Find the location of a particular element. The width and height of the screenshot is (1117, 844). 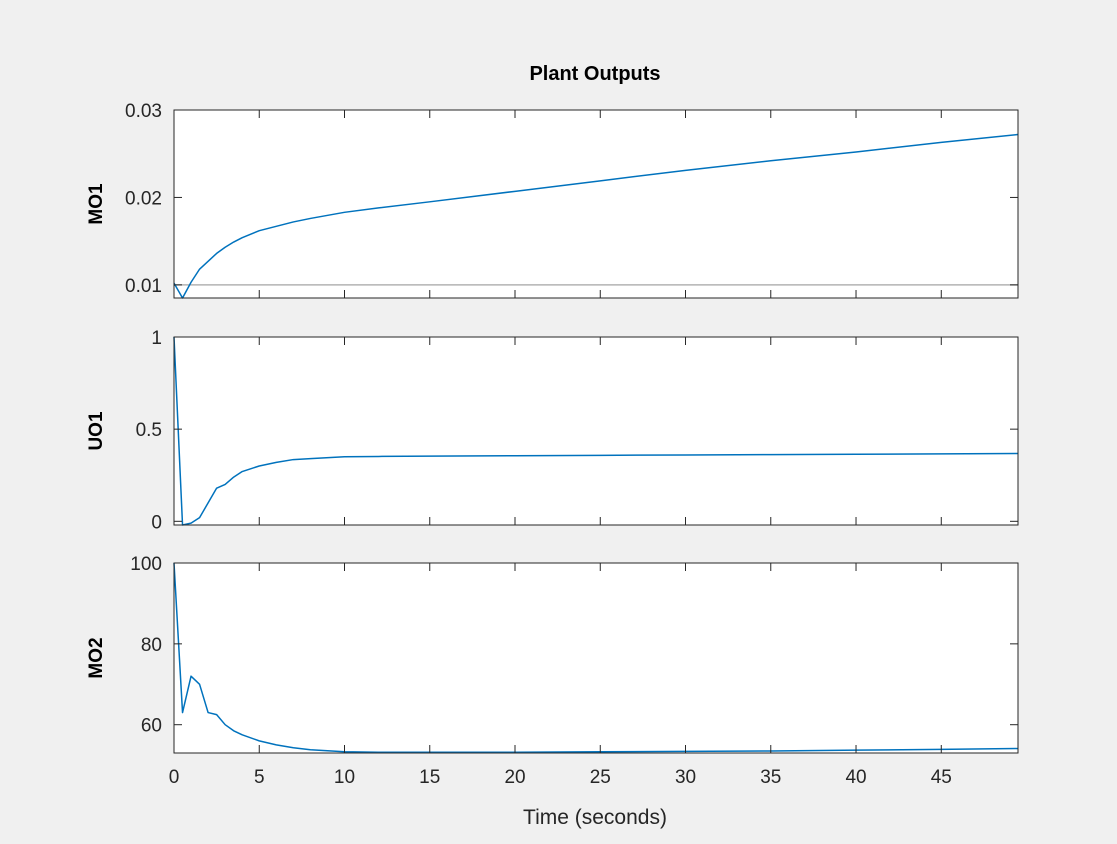

x-tick-label: 15 is located at coordinates (429, 777).